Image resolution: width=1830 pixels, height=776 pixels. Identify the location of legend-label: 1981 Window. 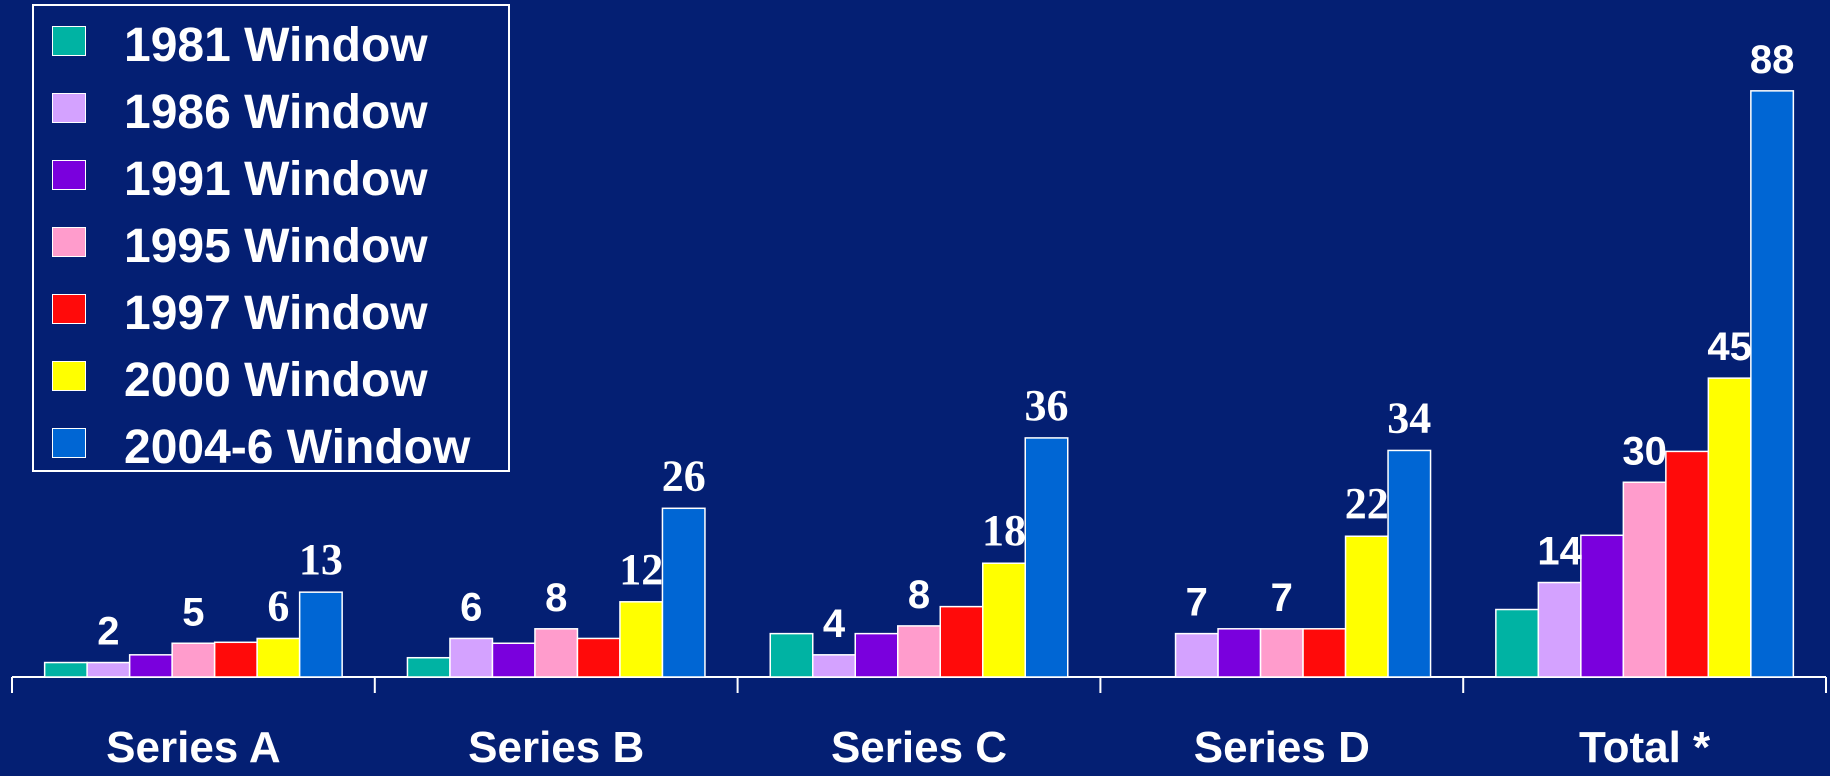
(276, 45).